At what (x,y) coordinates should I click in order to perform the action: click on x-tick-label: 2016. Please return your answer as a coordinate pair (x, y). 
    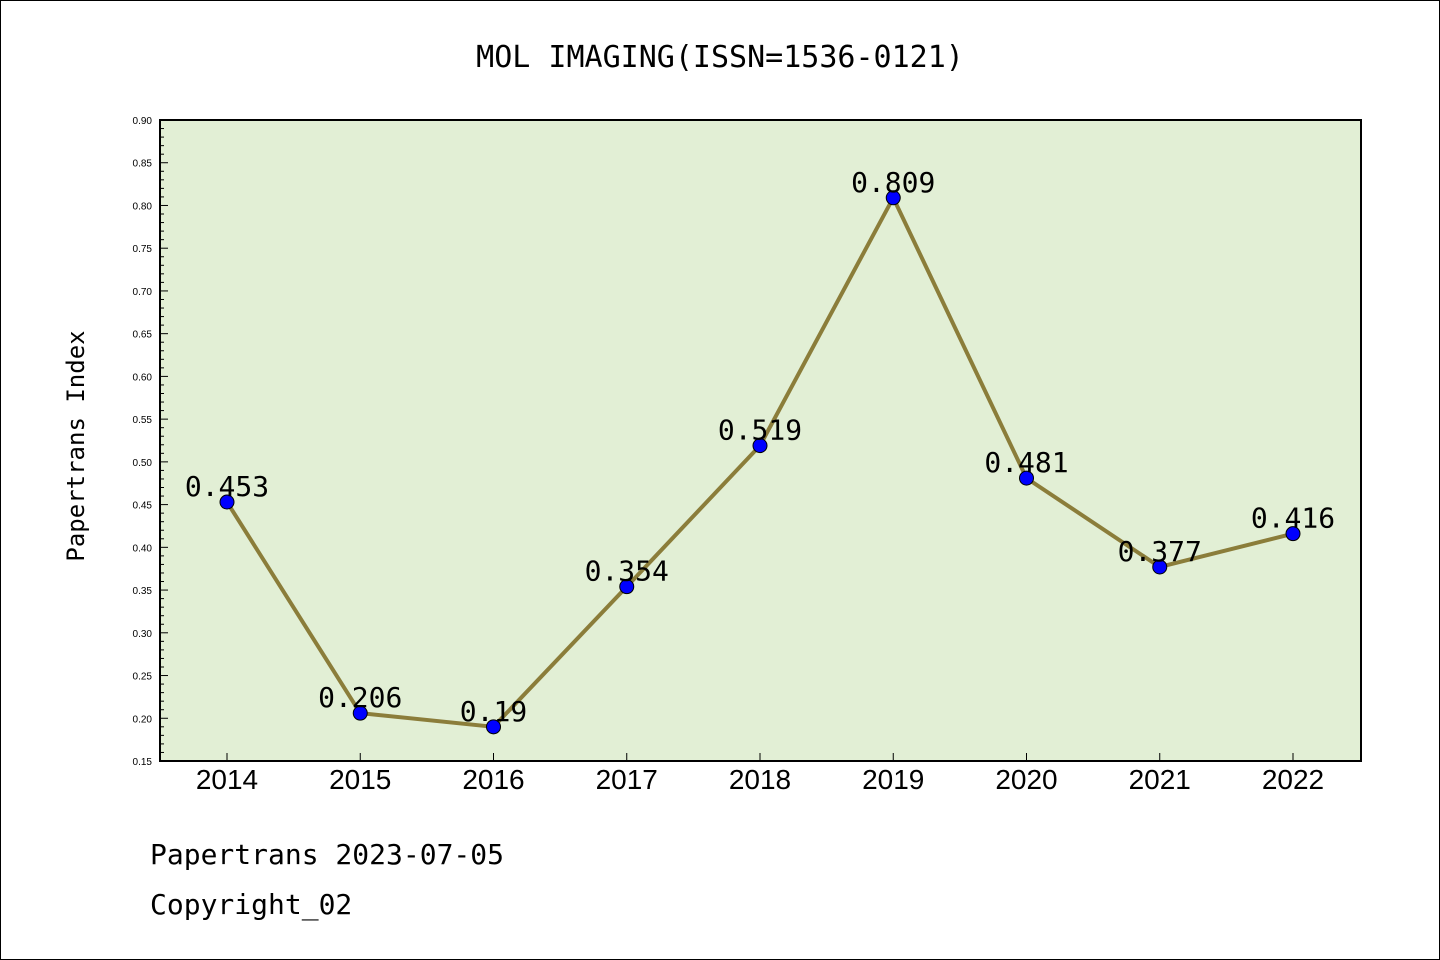
    Looking at the image, I should click on (493, 779).